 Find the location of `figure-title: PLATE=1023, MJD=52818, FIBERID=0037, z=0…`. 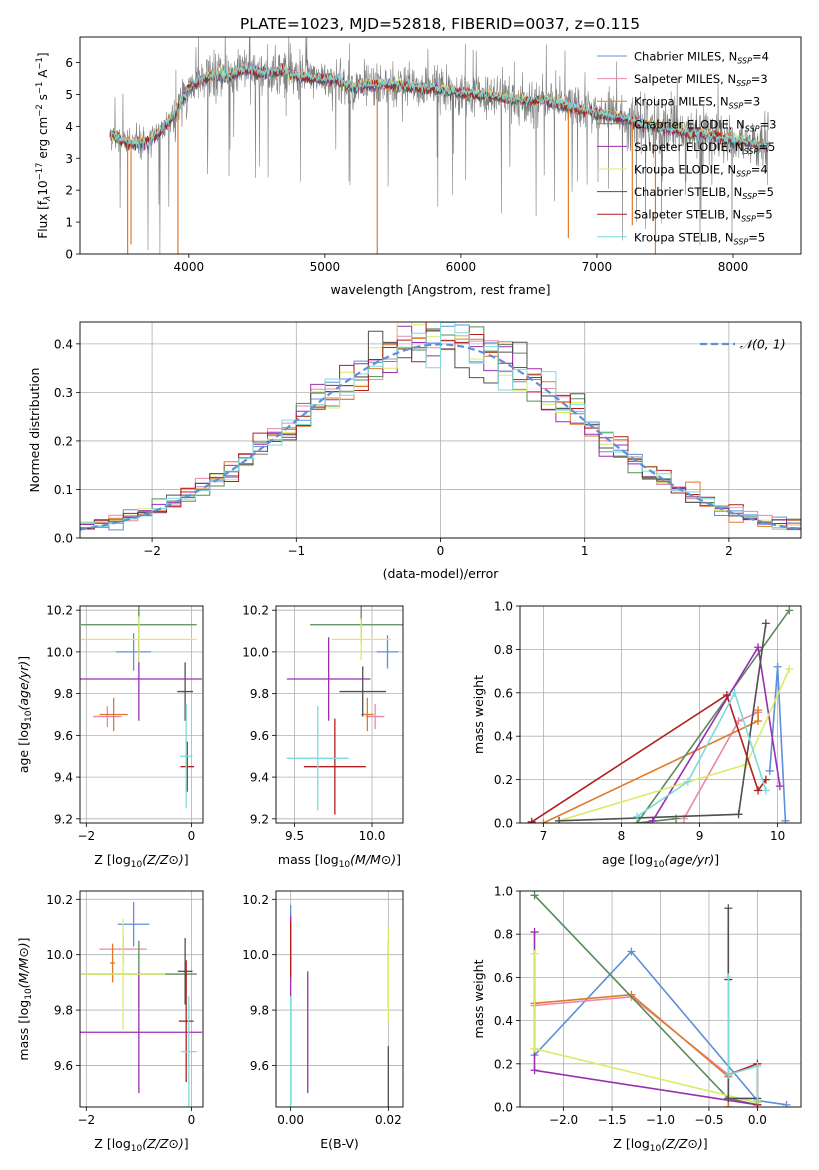

figure-title: PLATE=1023, MJD=52818, FIBERID=0037, z=0… is located at coordinates (440, 24).